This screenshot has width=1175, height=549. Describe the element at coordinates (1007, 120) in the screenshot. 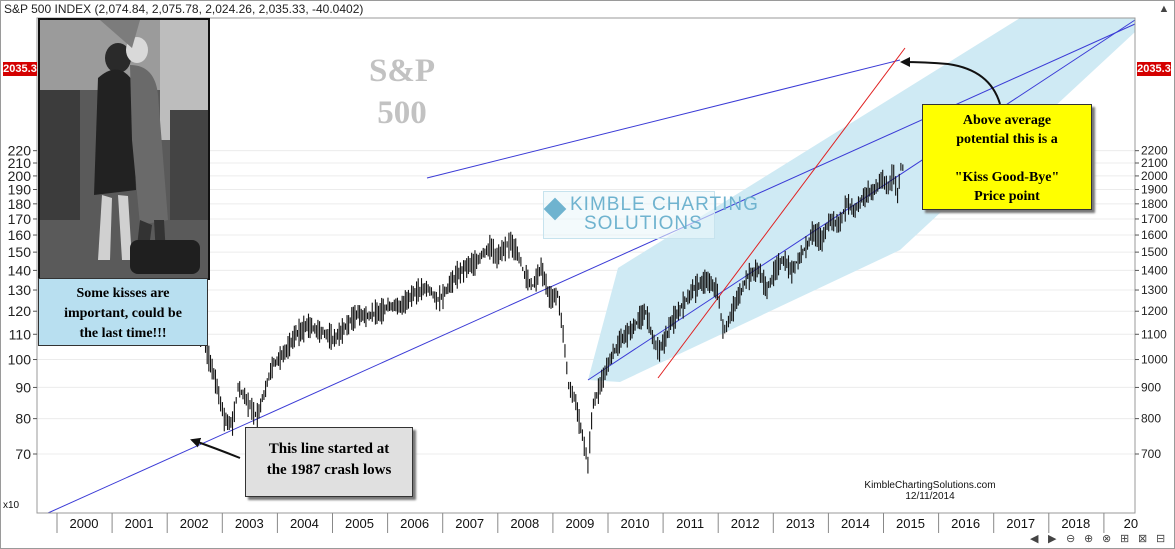

I see `kiss-note-line1: Above average` at that location.